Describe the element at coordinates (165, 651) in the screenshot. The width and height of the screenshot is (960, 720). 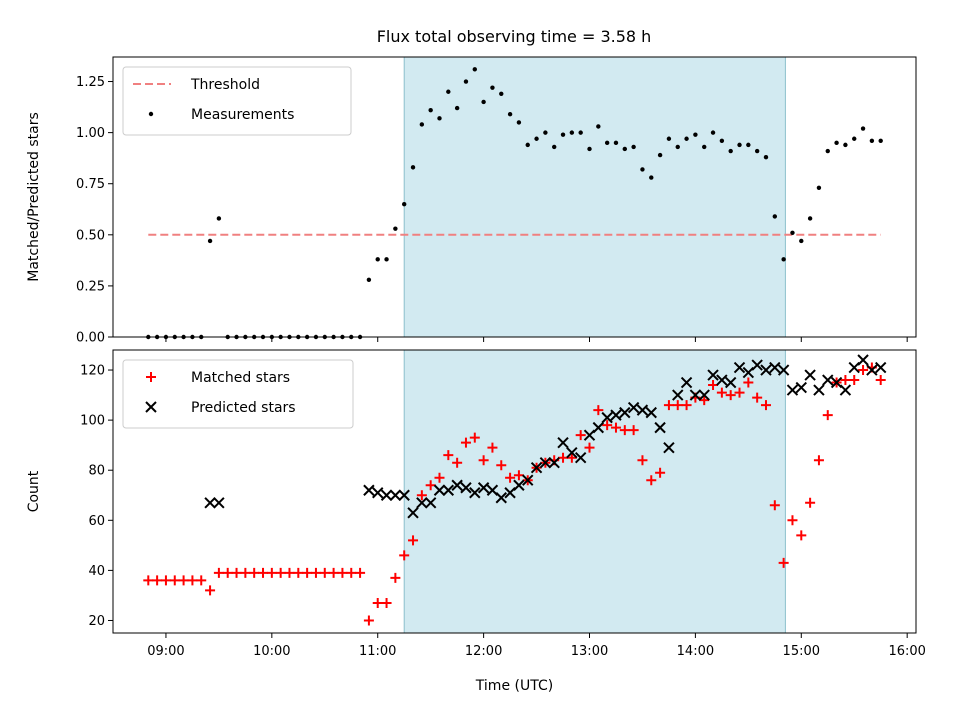
I see `bottom-x-tick-label: 09:00` at that location.